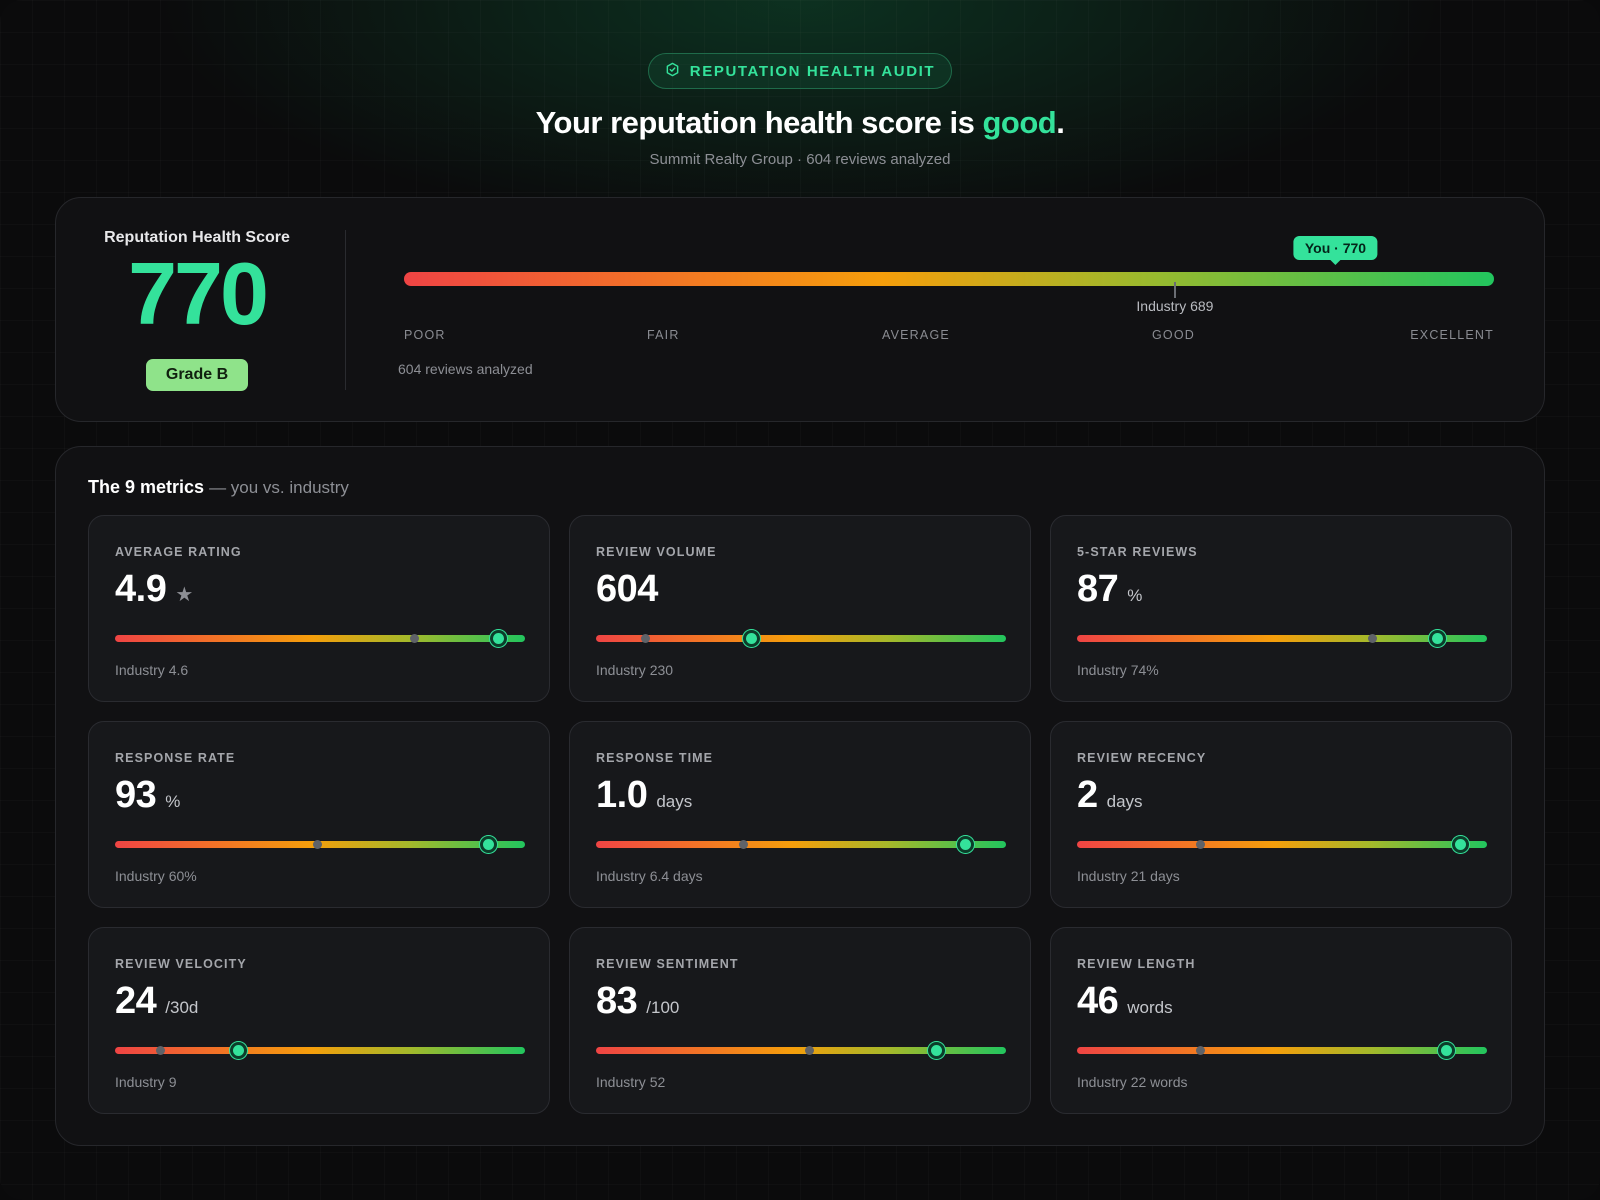 Image resolution: width=1600 pixels, height=1200 pixels. I want to click on metric-industry-value: Industry 6.4 days, so click(649, 876).